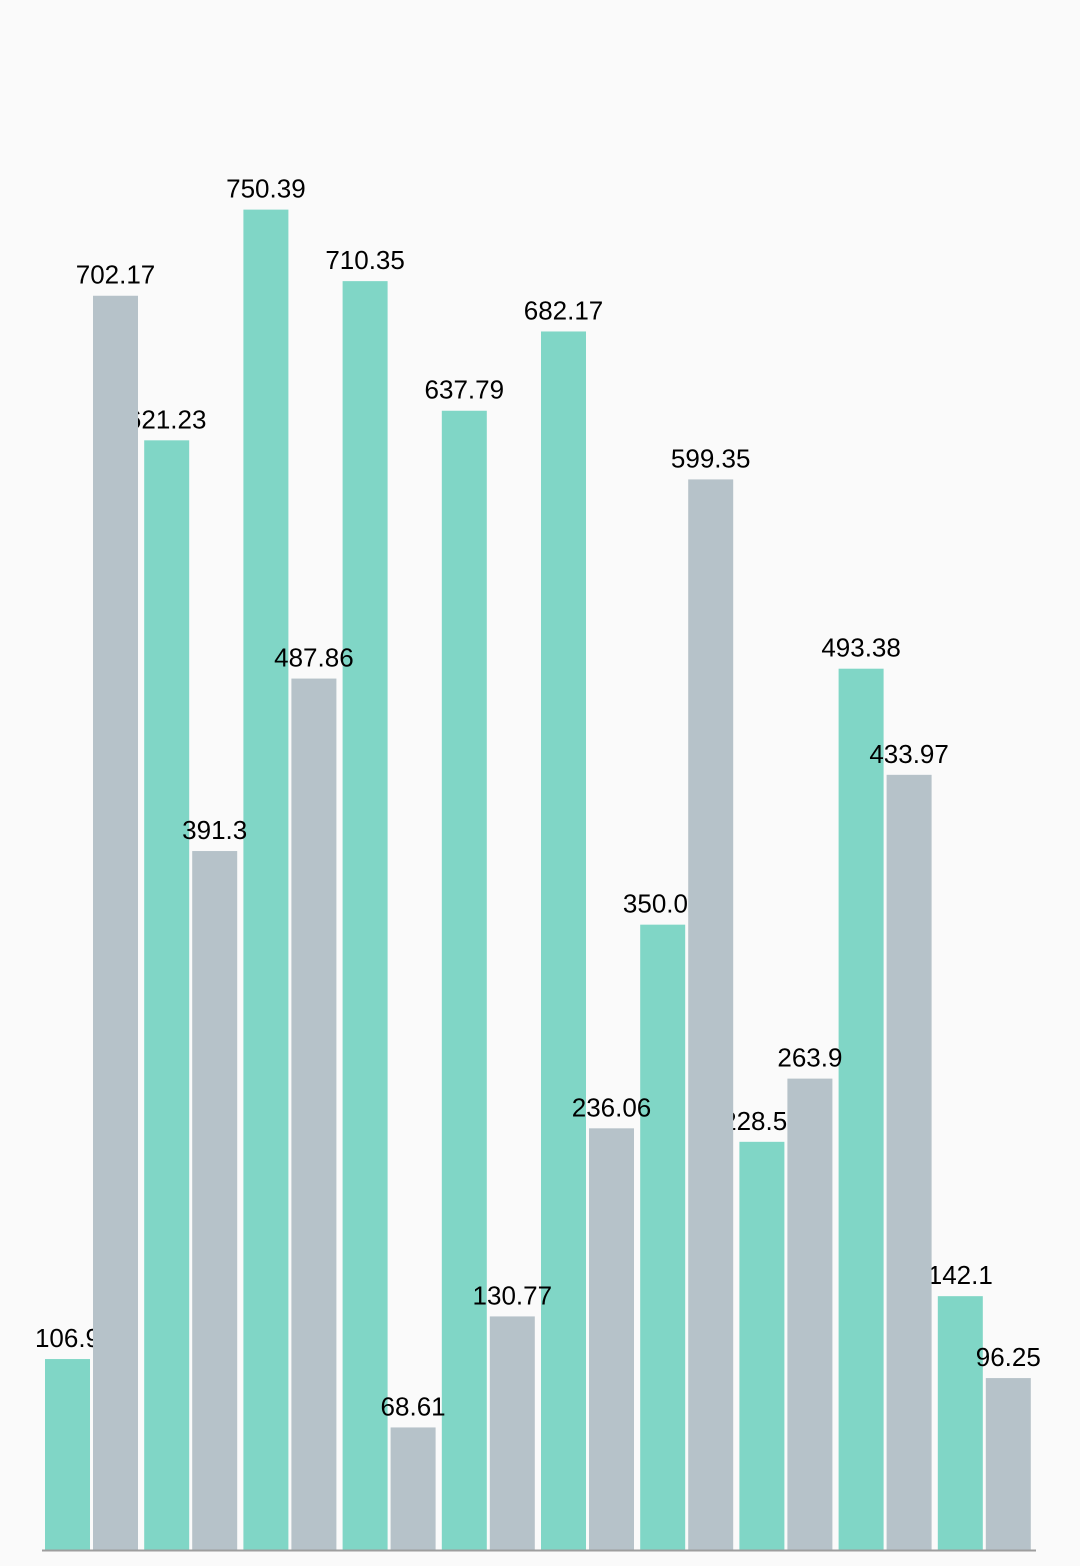  Describe the element at coordinates (612, 1107) in the screenshot. I see `value-label: 236.06` at that location.